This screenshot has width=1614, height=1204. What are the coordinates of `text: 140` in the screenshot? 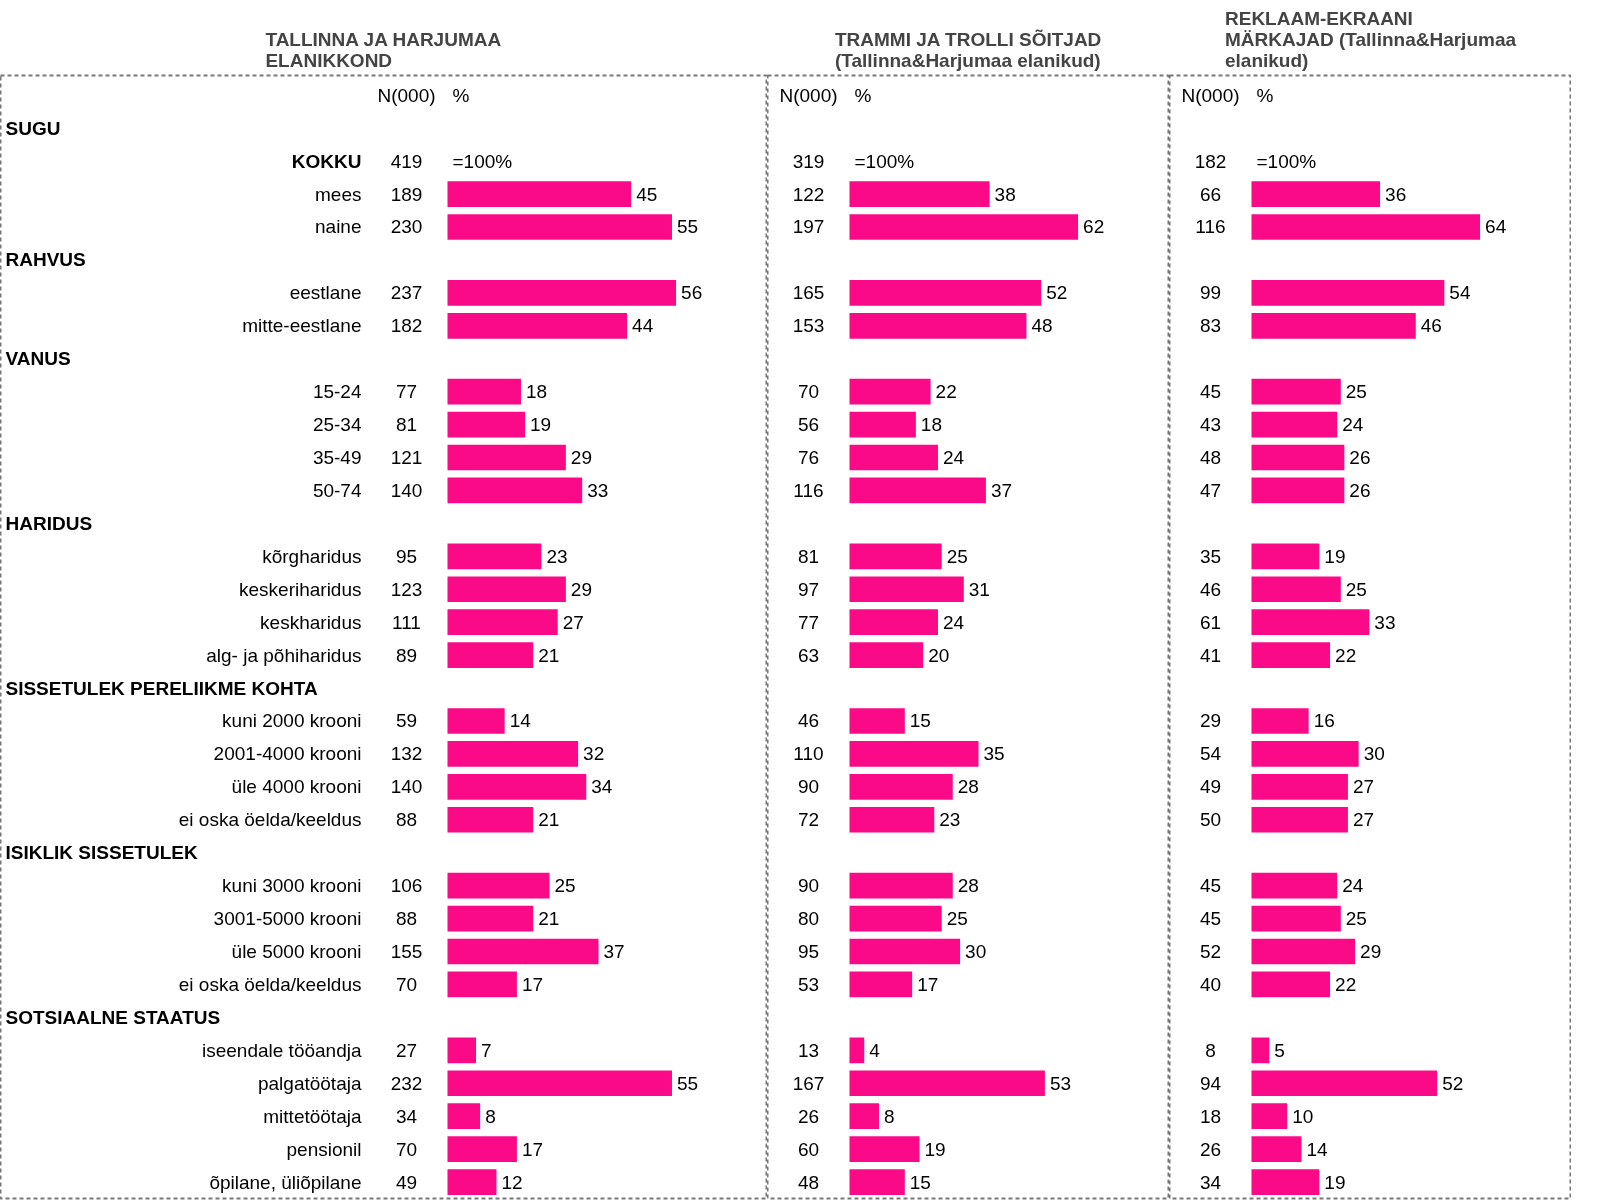 It's located at (406, 787).